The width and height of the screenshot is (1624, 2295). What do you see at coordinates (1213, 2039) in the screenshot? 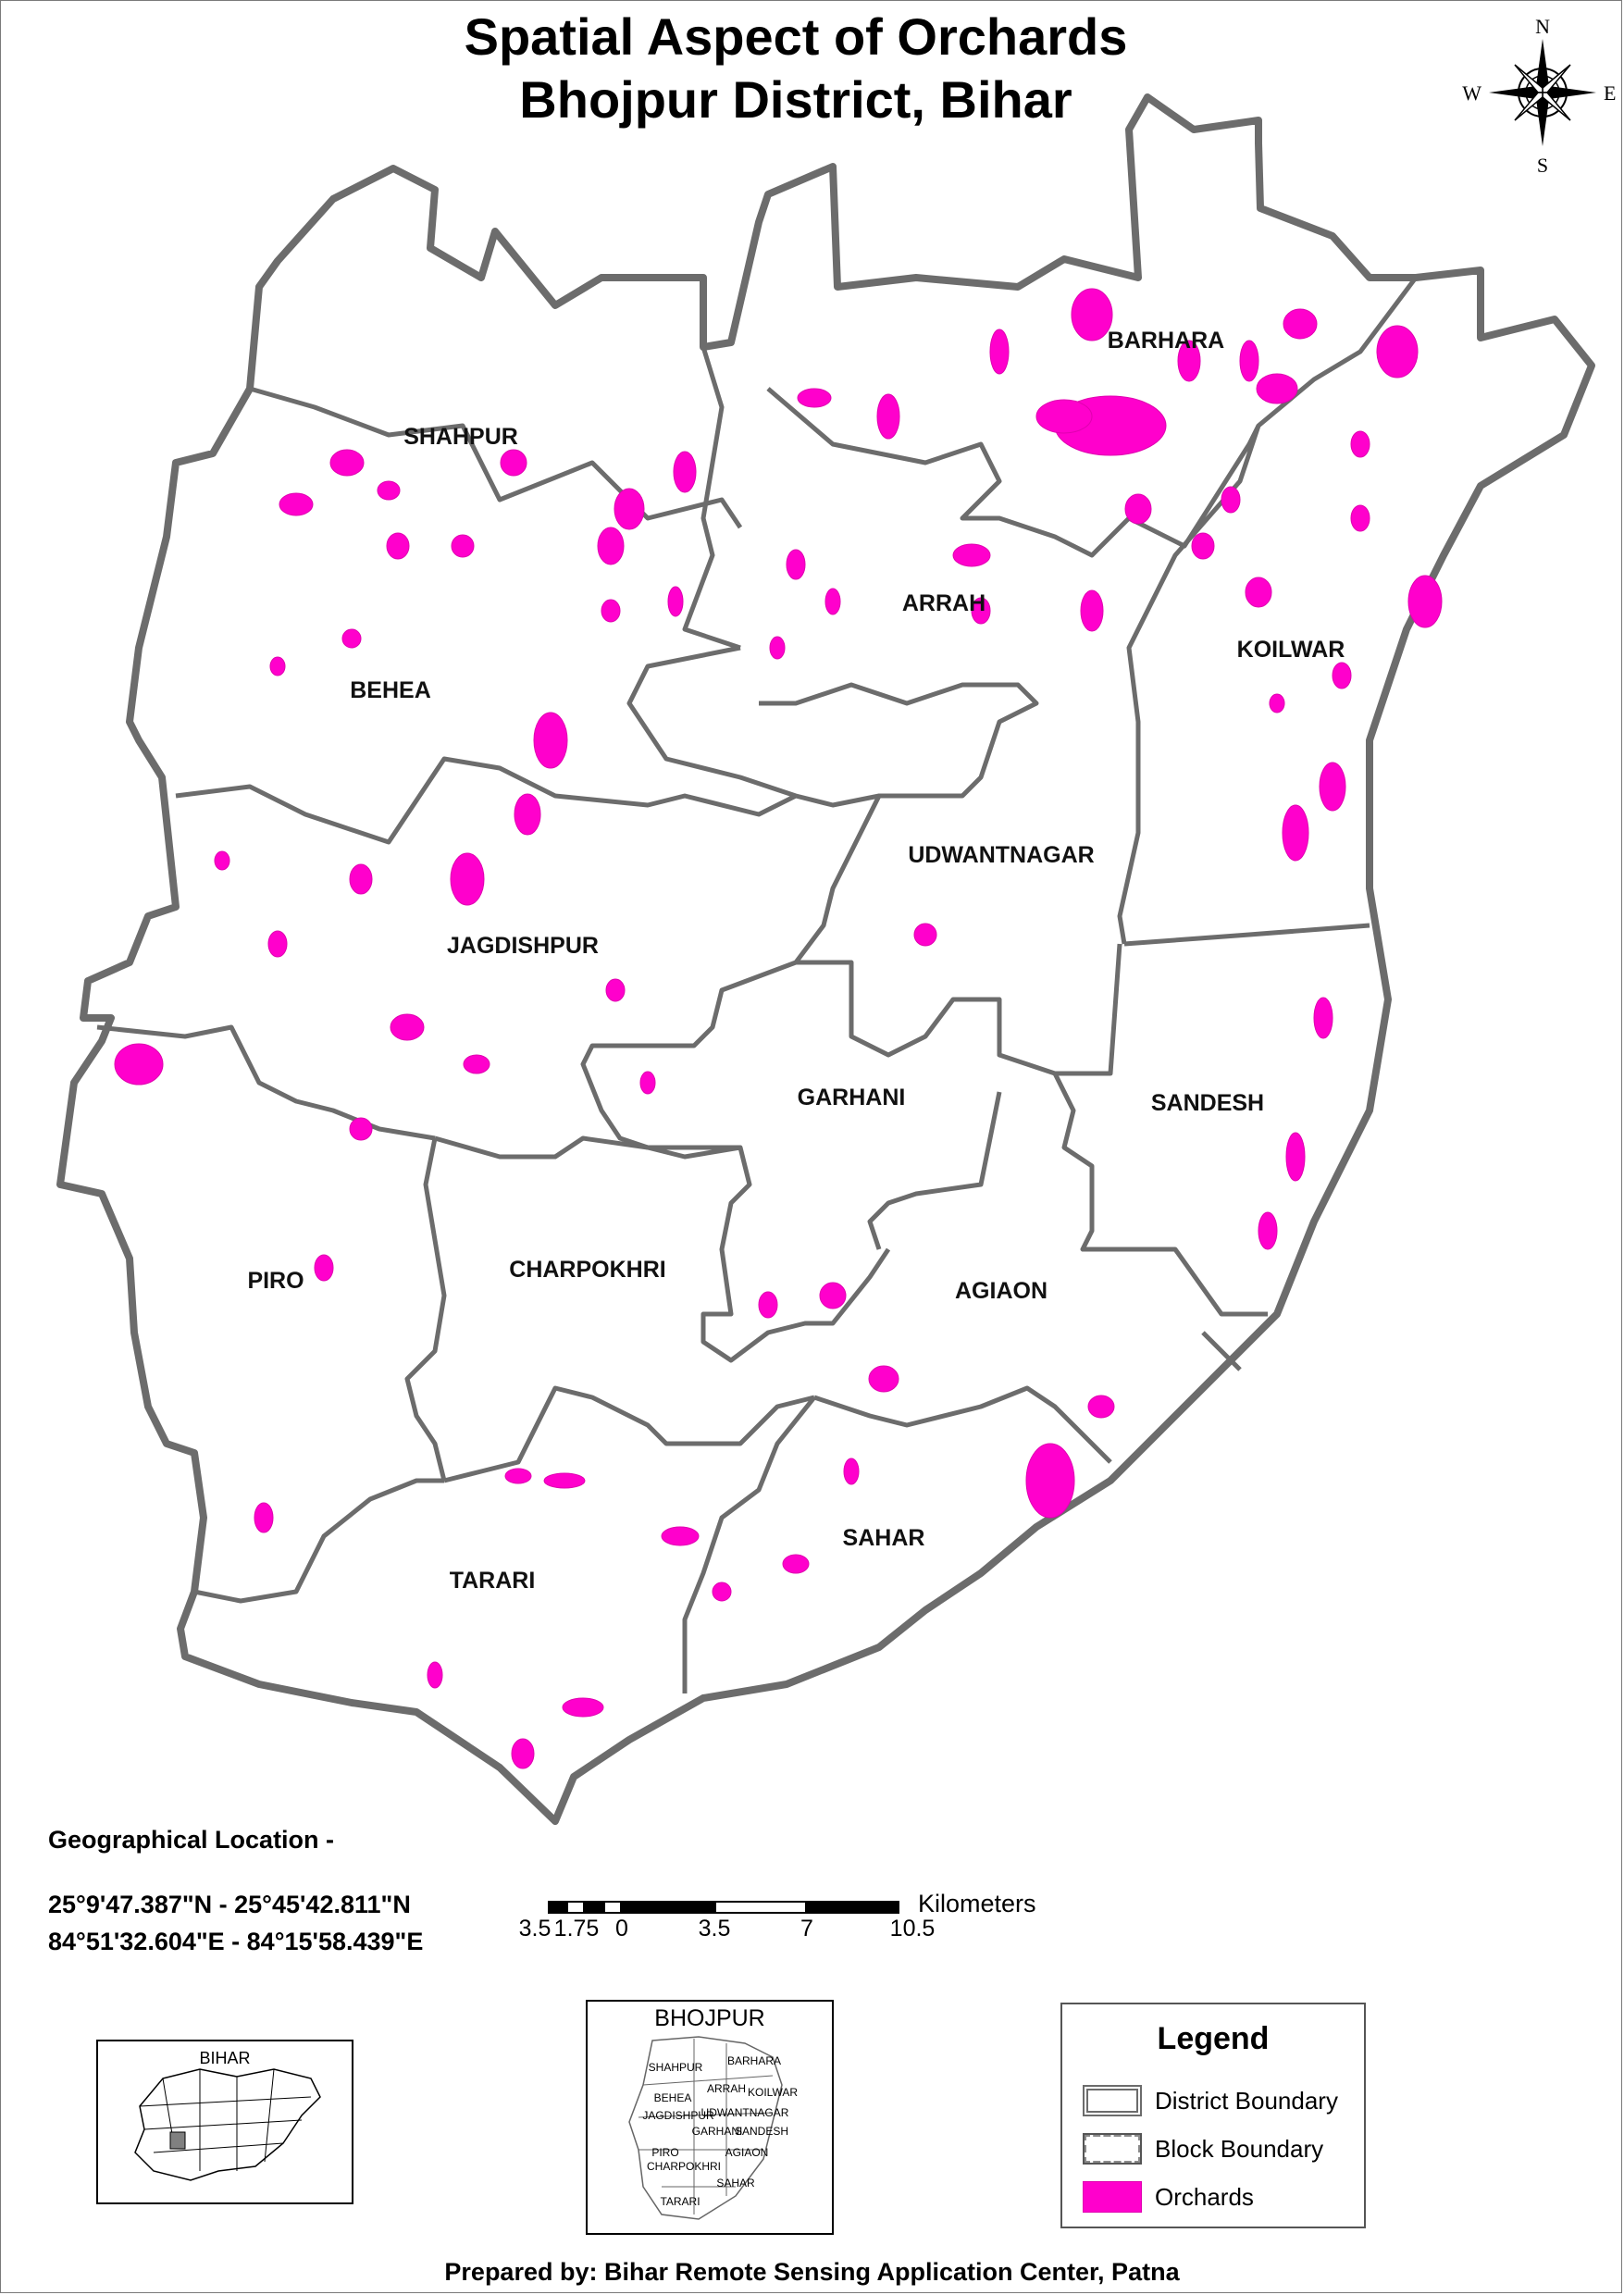
I see `legend-title: Legend` at bounding box center [1213, 2039].